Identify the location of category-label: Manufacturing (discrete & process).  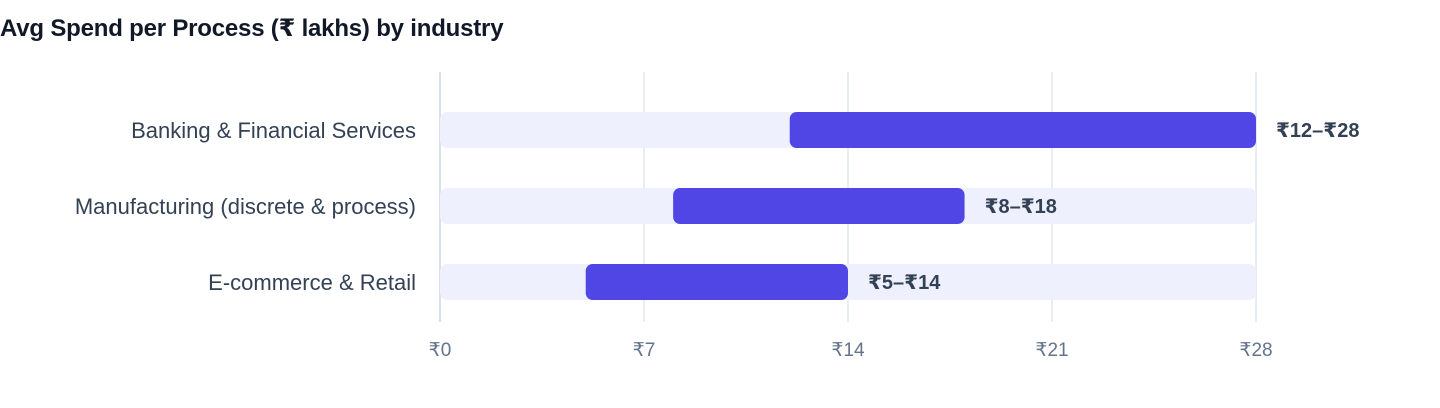
(245, 206).